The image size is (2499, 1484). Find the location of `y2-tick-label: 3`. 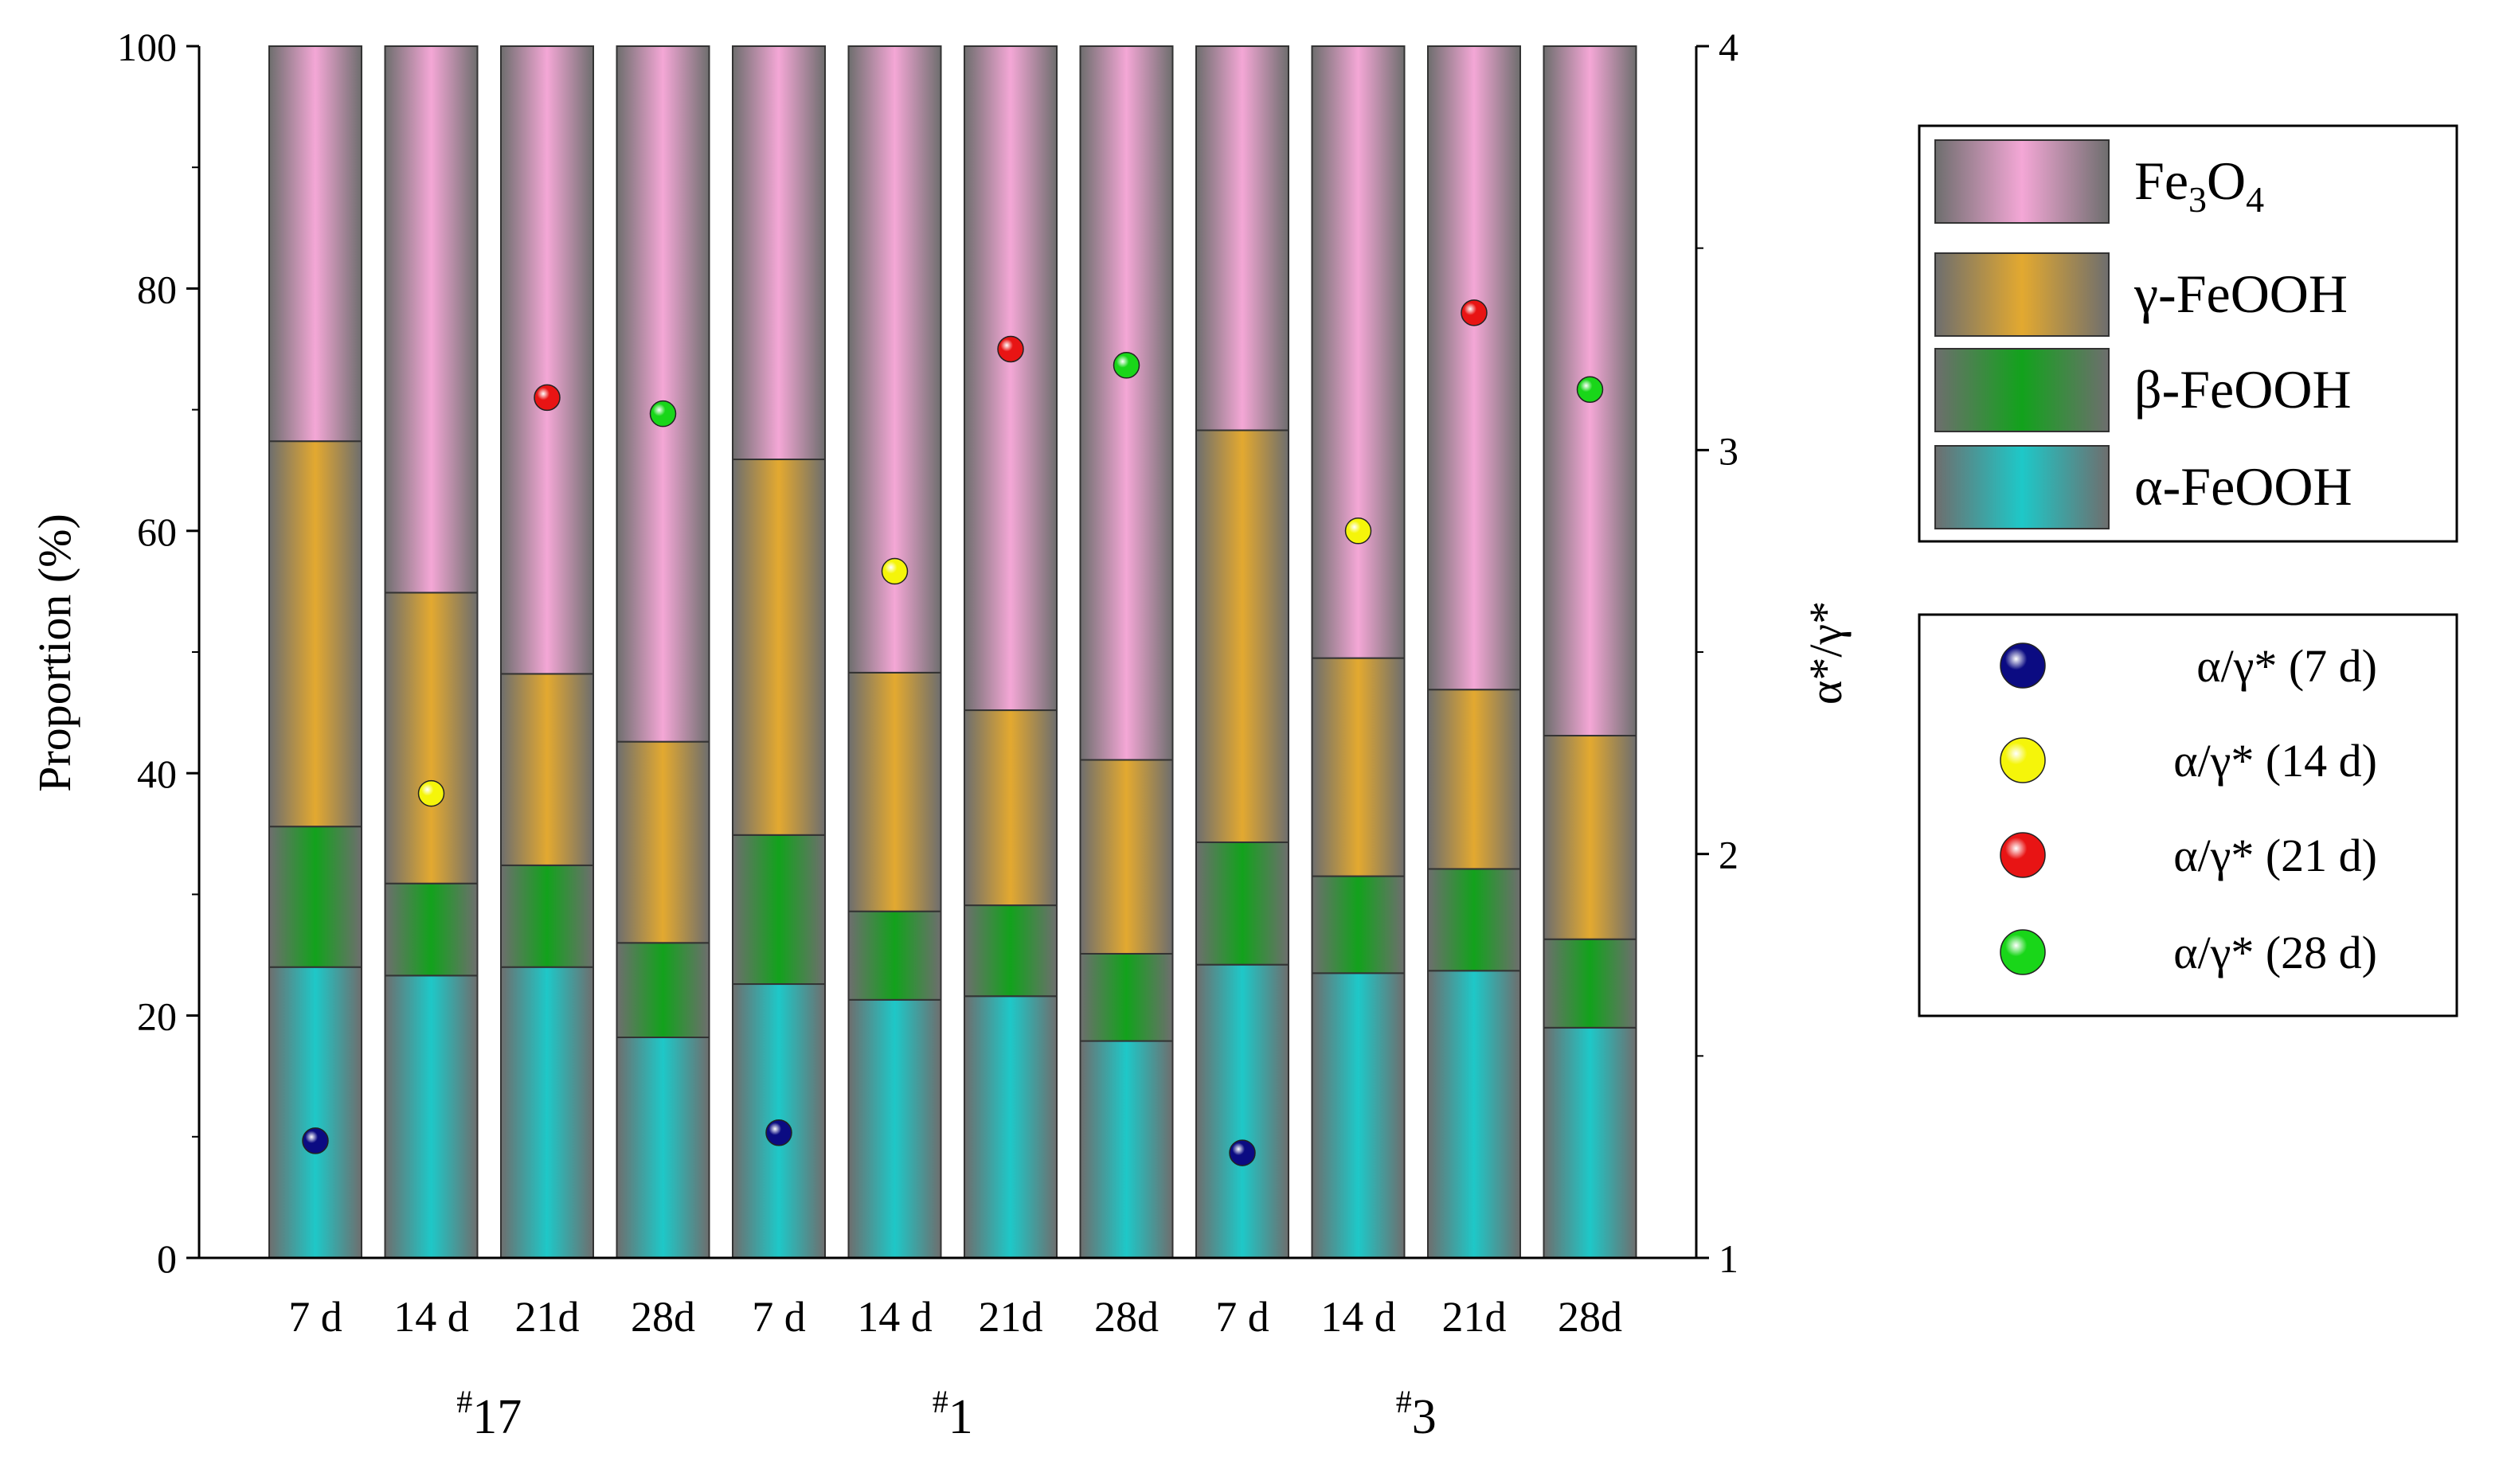

y2-tick-label: 3 is located at coordinates (1729, 450).